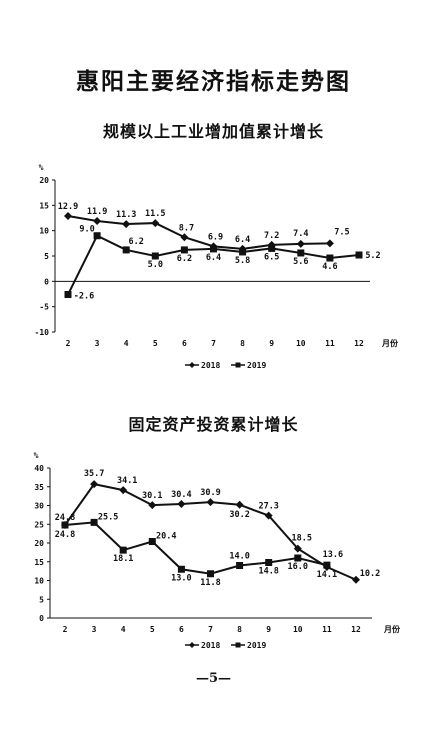 This screenshot has width=427, height=734. What do you see at coordinates (213, 424) in the screenshot?
I see `chart-title-investment: 固定资产投资累计增长` at bounding box center [213, 424].